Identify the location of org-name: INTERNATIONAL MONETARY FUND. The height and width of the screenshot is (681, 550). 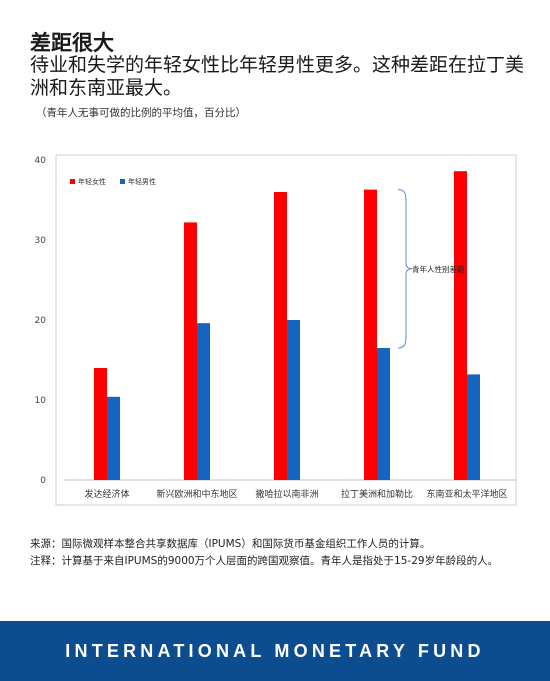
(275, 650).